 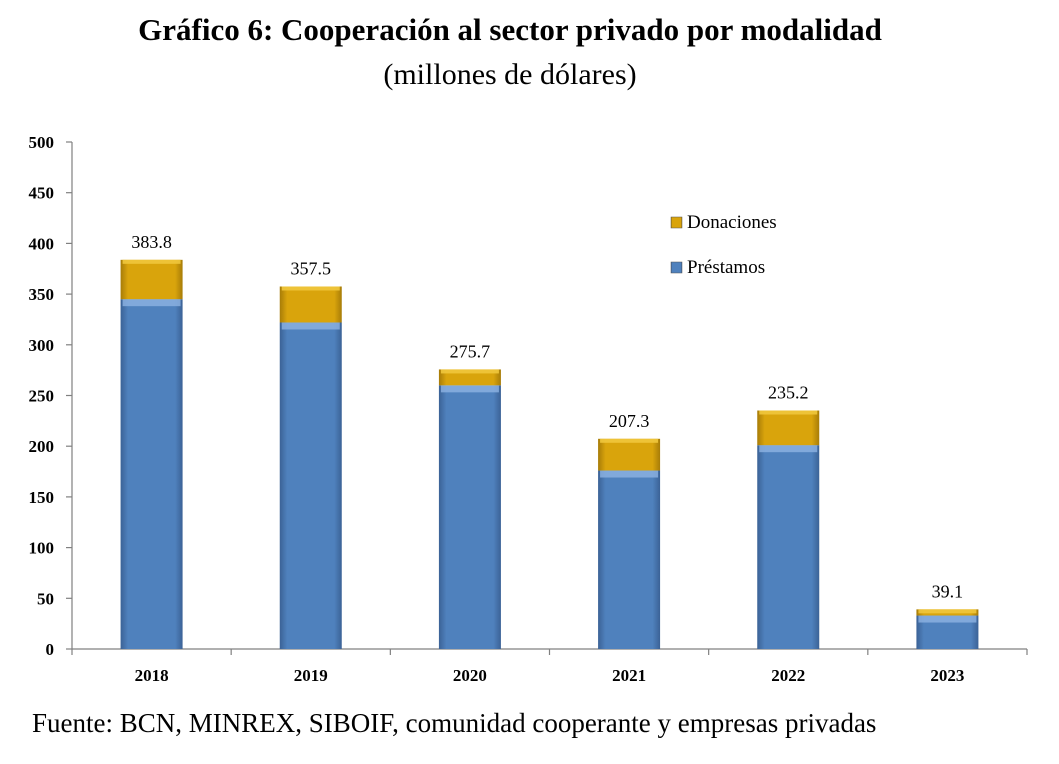 I want to click on x-tick-label: 2020, so click(x=470, y=675).